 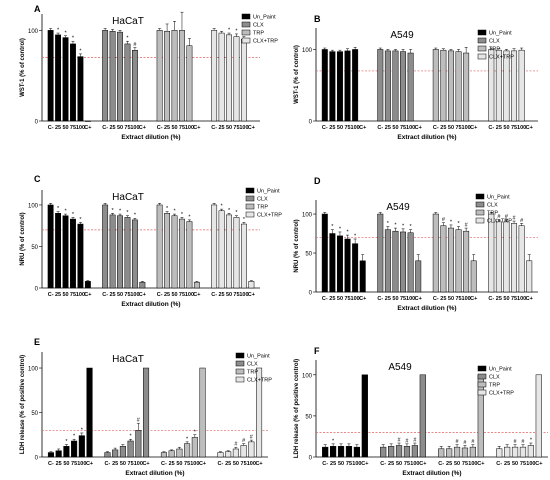 What do you see at coordinates (308, 417) in the screenshot?
I see `y-tick-label: 50` at bounding box center [308, 417].